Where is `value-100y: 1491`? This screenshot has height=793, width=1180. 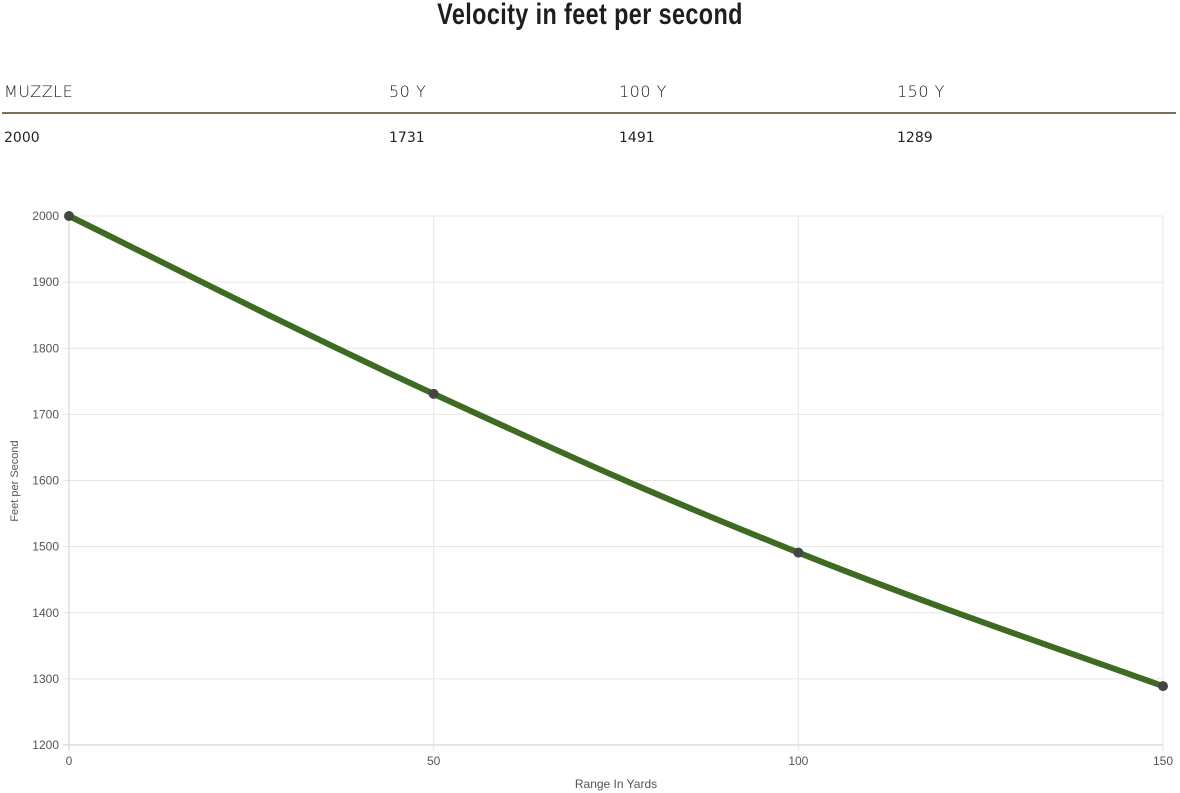 value-100y: 1491 is located at coordinates (637, 138).